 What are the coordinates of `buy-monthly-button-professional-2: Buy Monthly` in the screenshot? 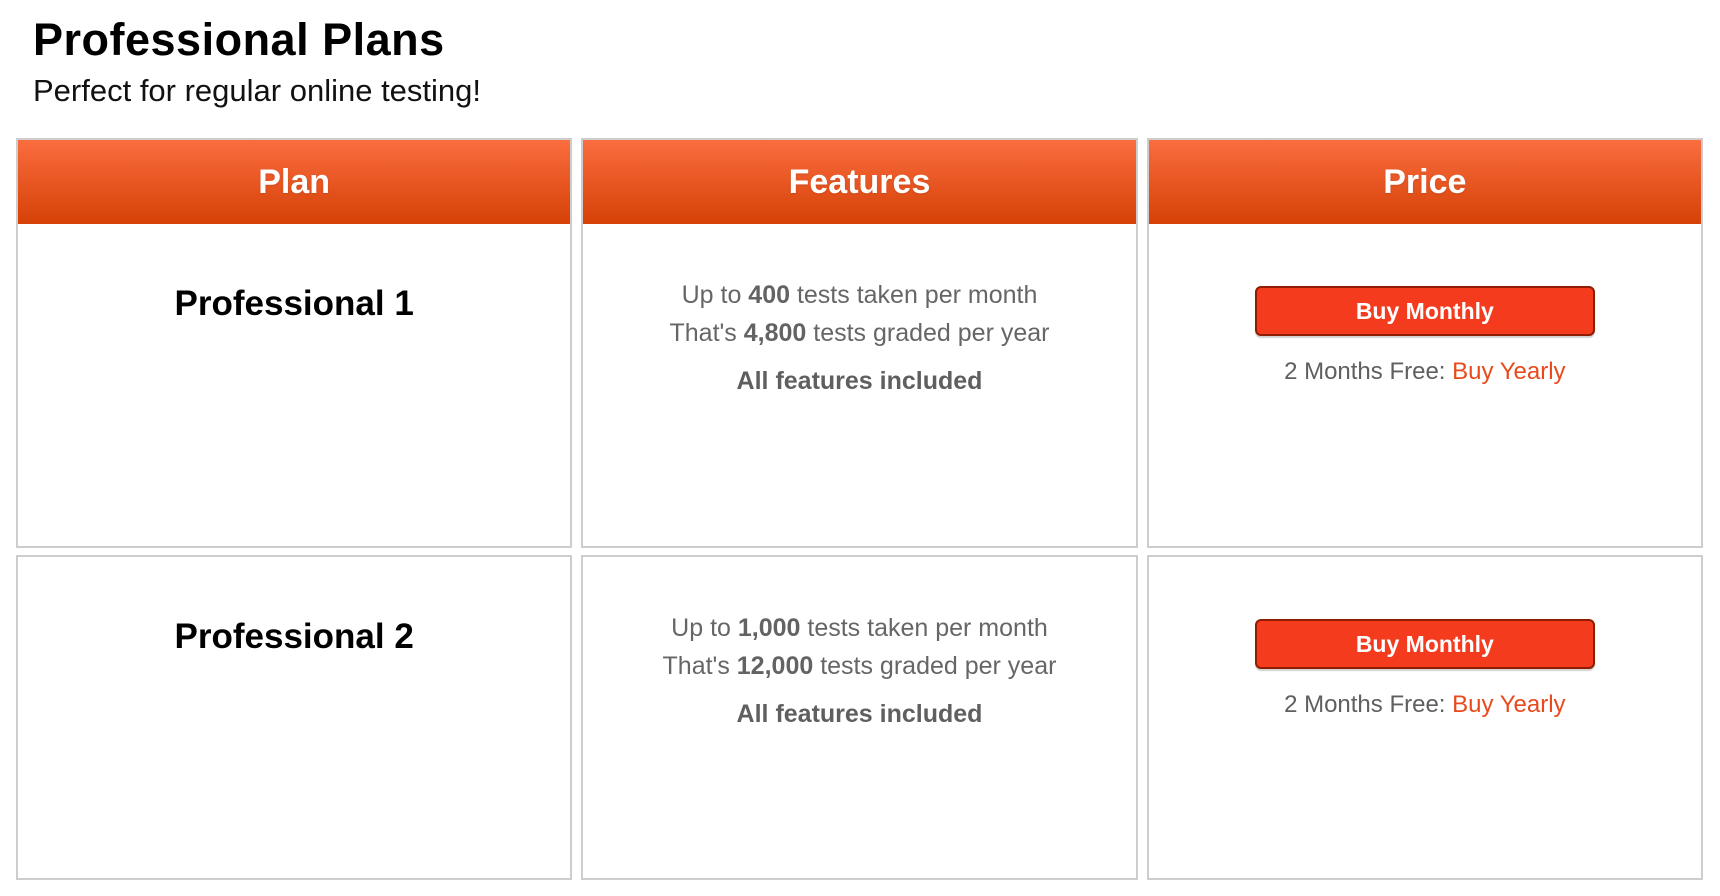 It's located at (1424, 644).